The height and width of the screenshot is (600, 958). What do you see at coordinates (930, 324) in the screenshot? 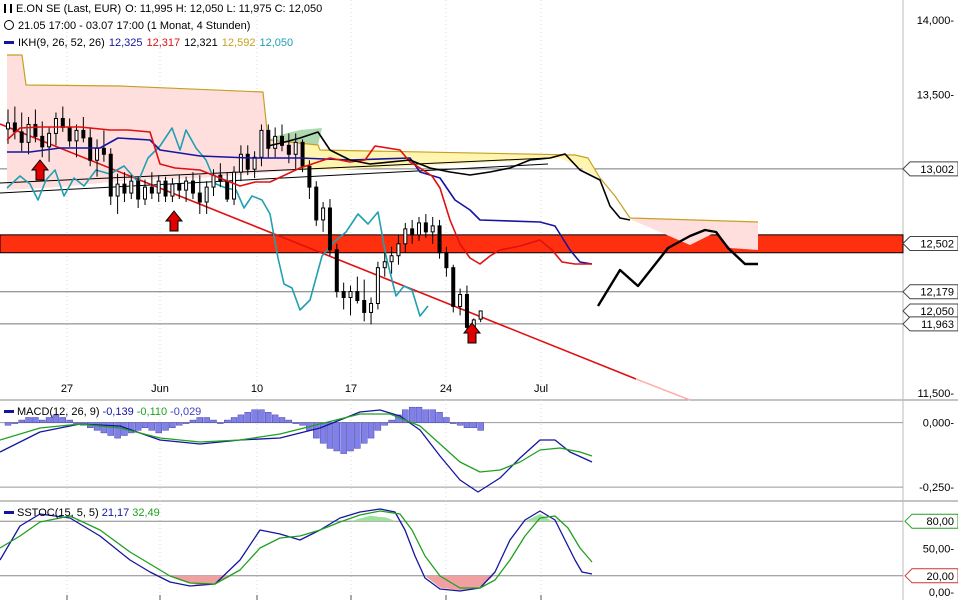
I see `price-tag` at bounding box center [930, 324].